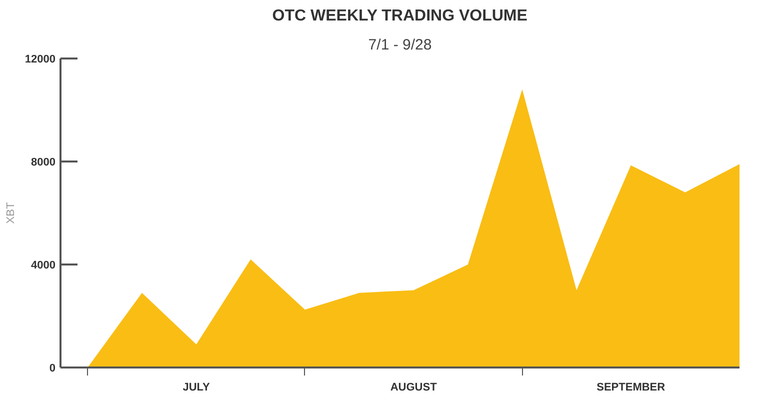  What do you see at coordinates (400, 16) in the screenshot?
I see `chart-title: OTC WEEKLY TRADING VOLUME` at bounding box center [400, 16].